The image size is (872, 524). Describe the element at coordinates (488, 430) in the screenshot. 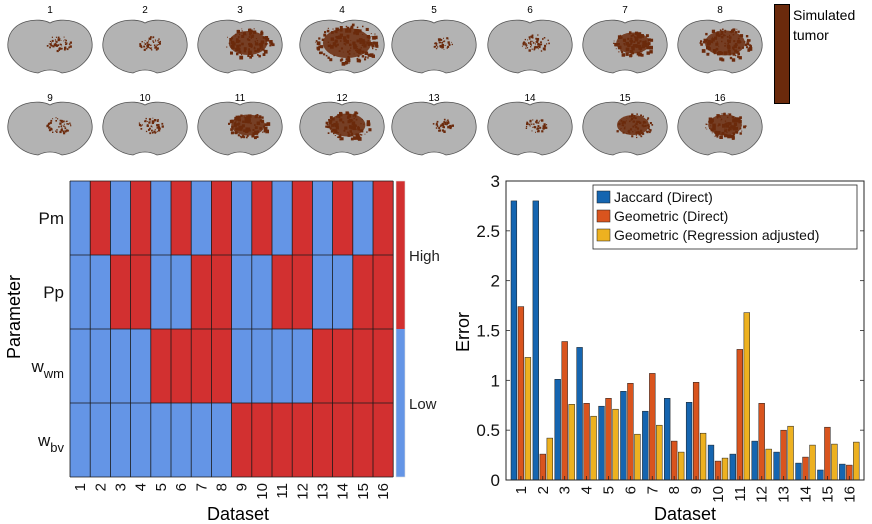

I see `bar-y-tick-0.5: 0.5` at that location.